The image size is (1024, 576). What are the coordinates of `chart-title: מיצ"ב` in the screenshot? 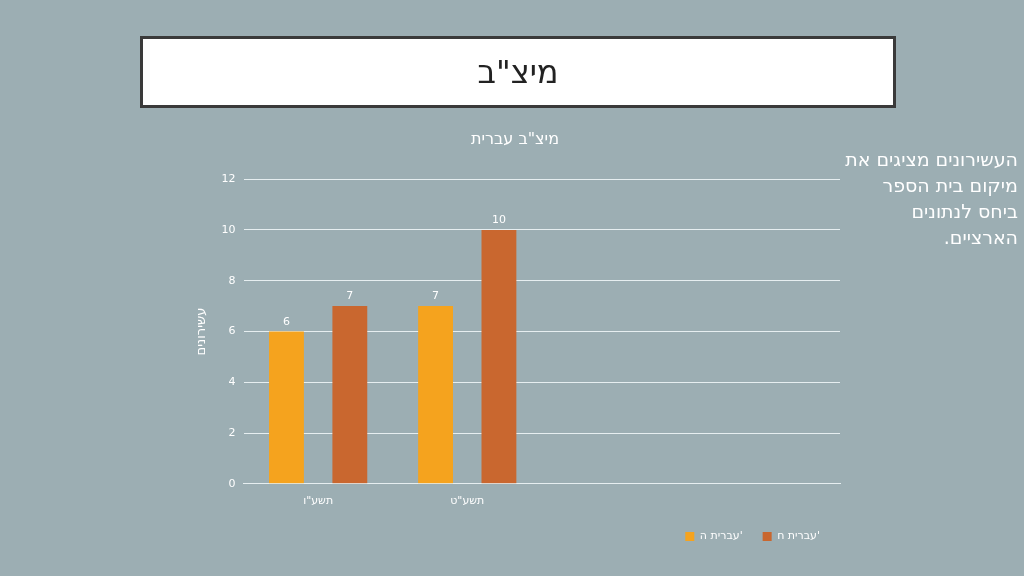 It's located at (518, 72).